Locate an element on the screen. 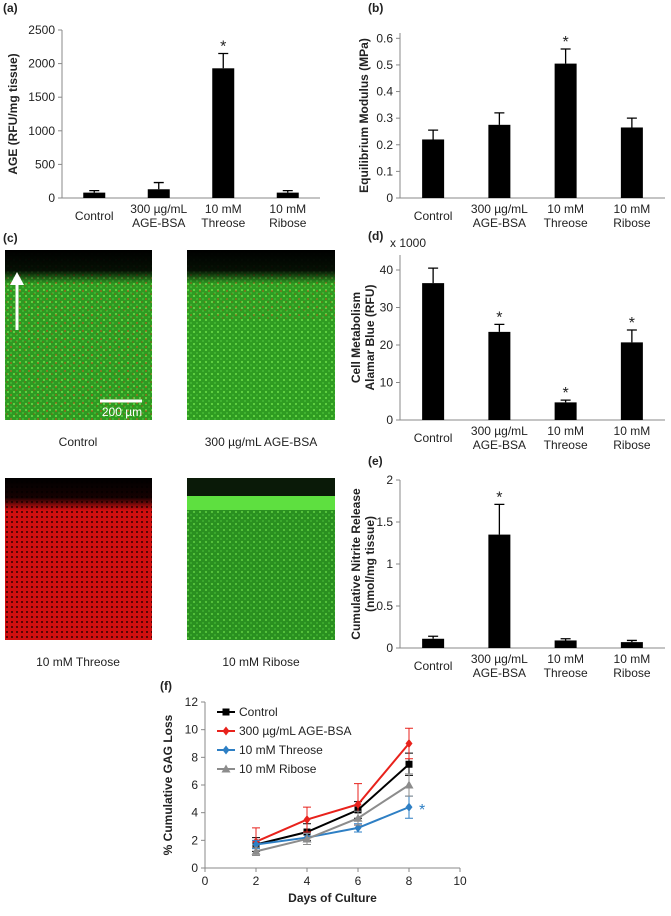 This screenshot has height=916, width=671. x-tick-label: 4 is located at coordinates (307, 881).